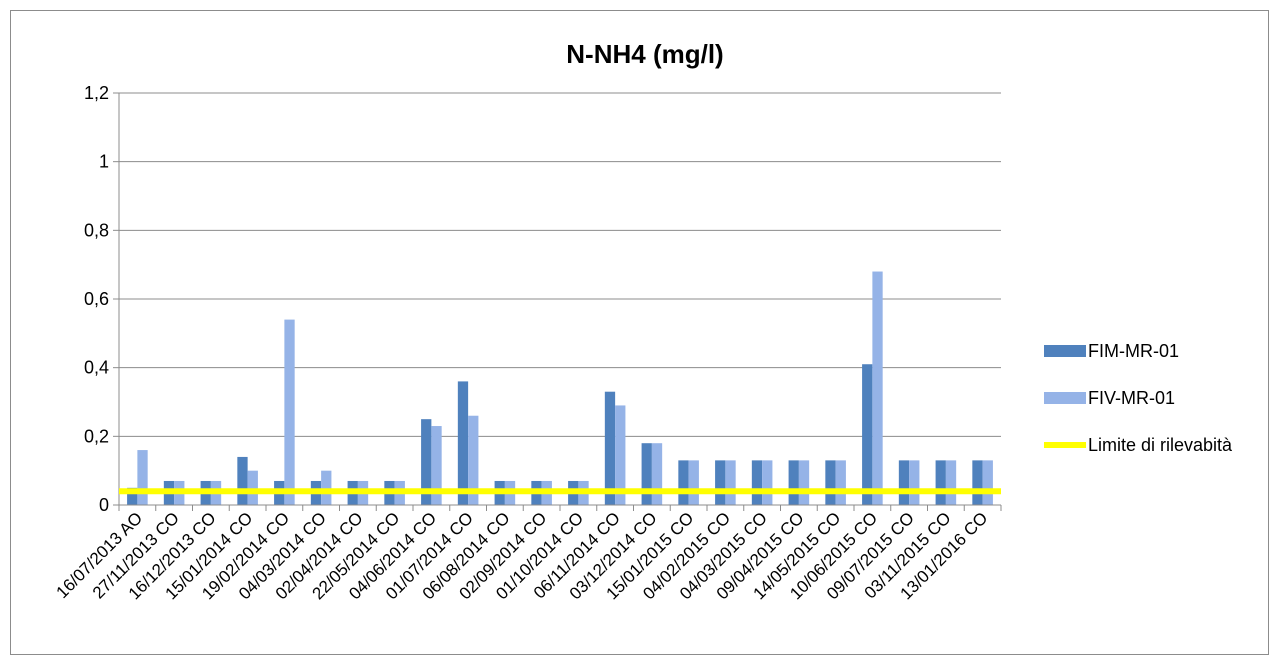 This screenshot has width=1281, height=657. What do you see at coordinates (644, 54) in the screenshot?
I see `chart-title: N-NH4 (mg/l)` at bounding box center [644, 54].